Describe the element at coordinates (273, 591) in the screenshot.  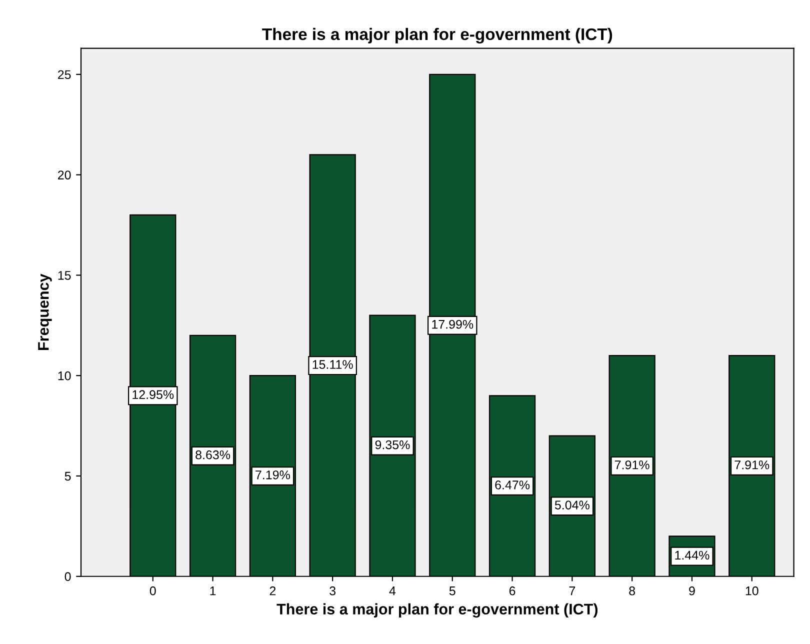
I see `x-tick-label: 2` at that location.